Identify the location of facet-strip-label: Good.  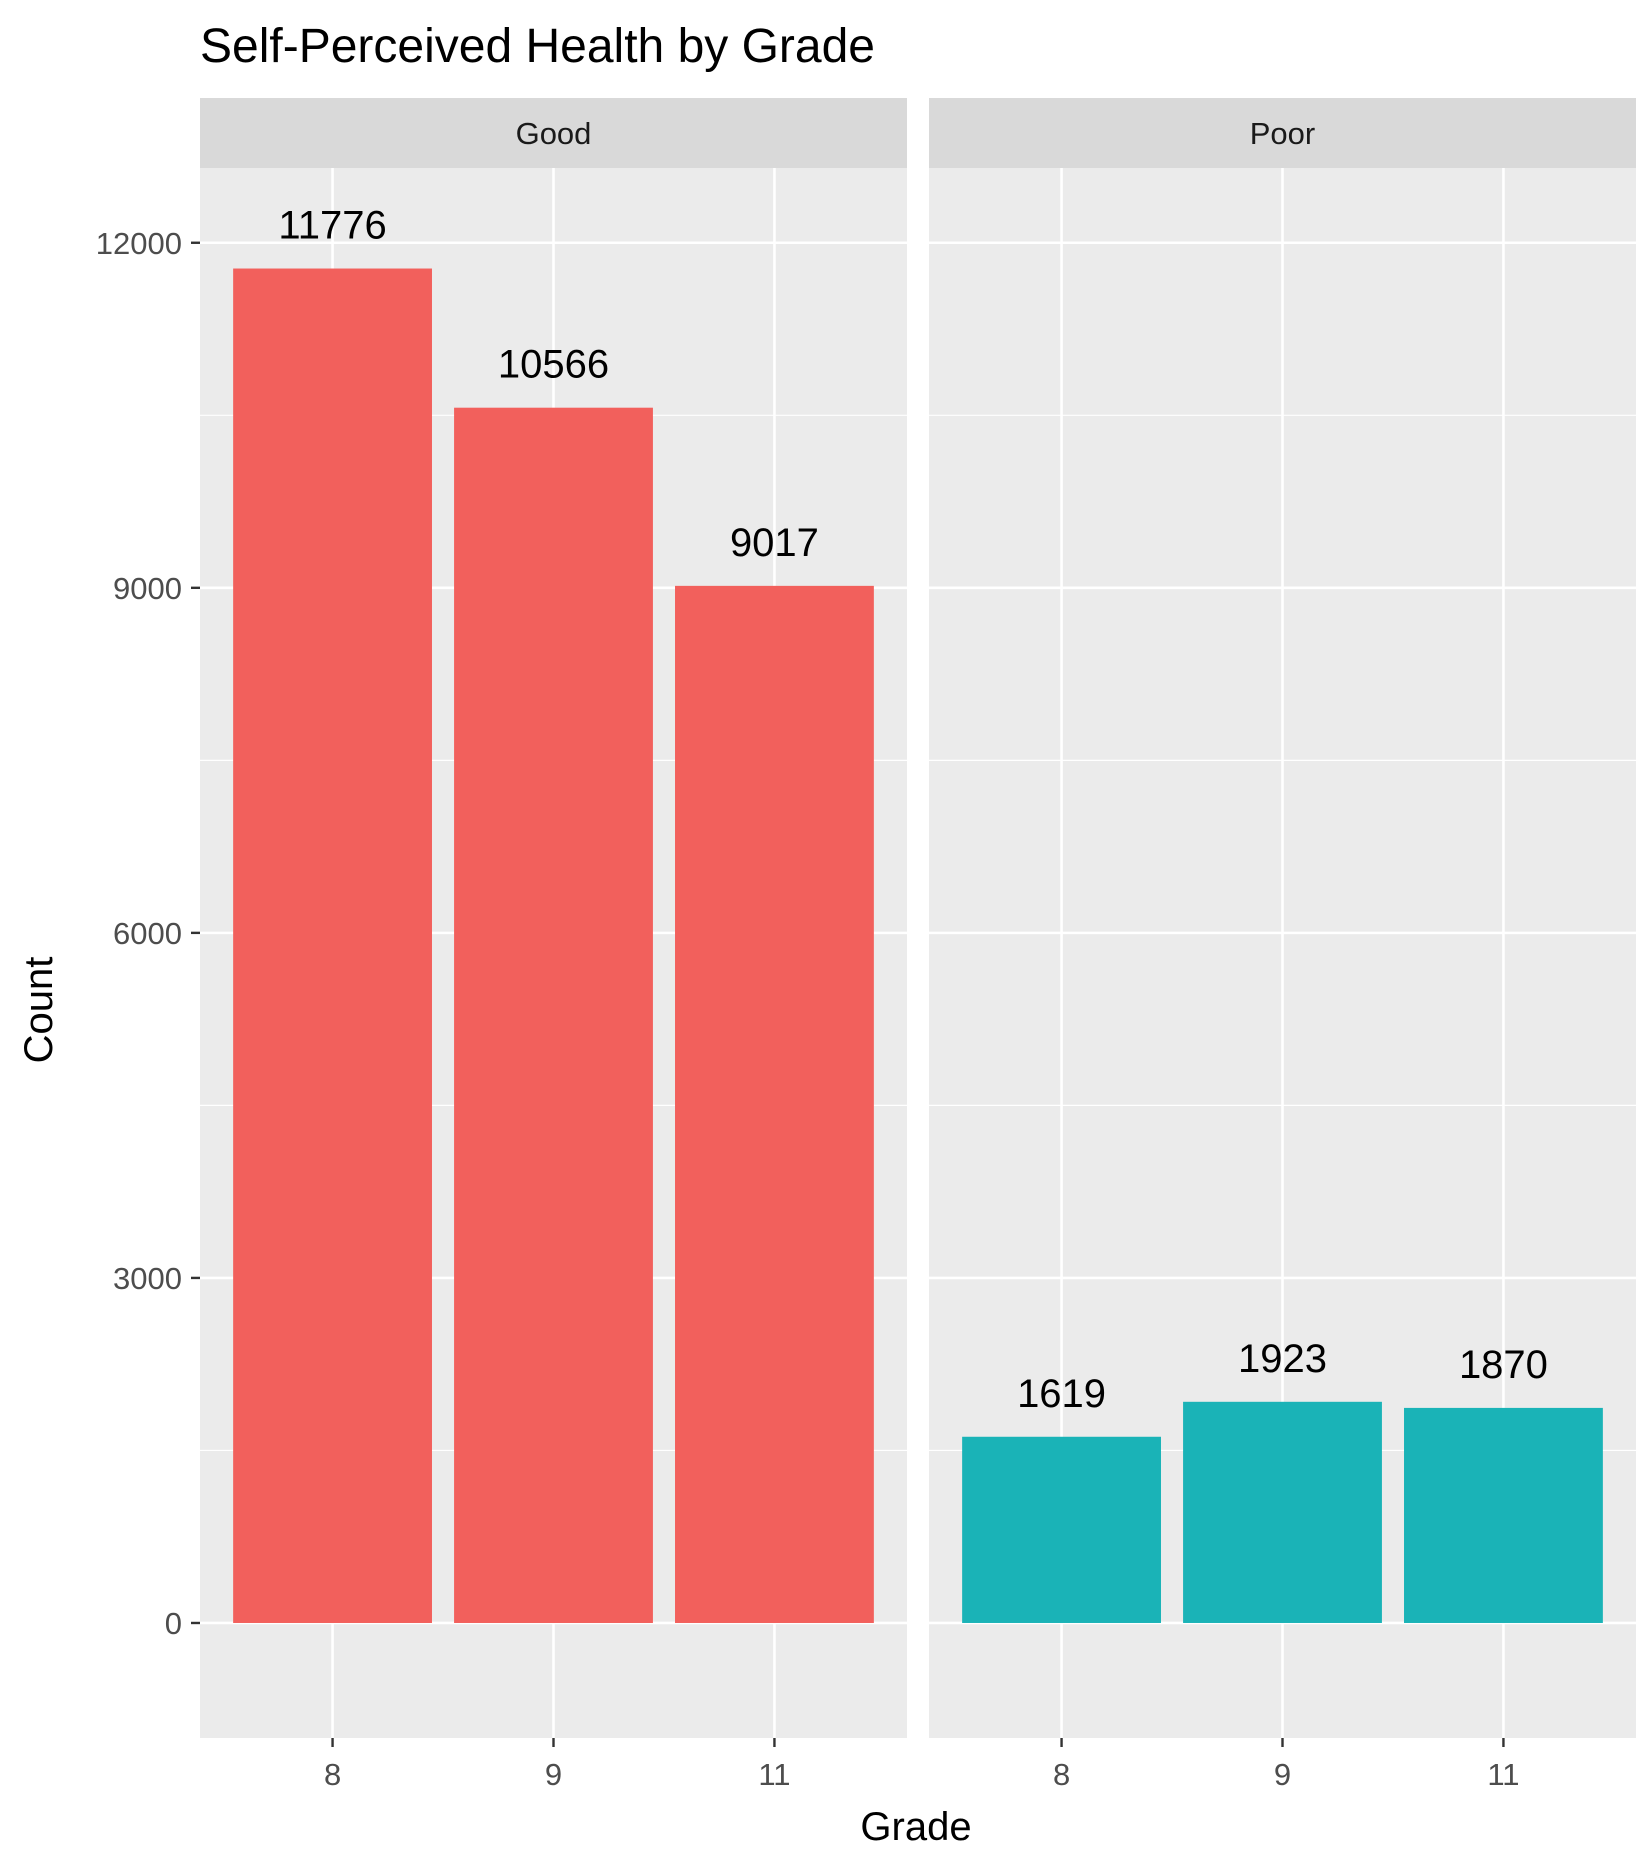
(554, 133).